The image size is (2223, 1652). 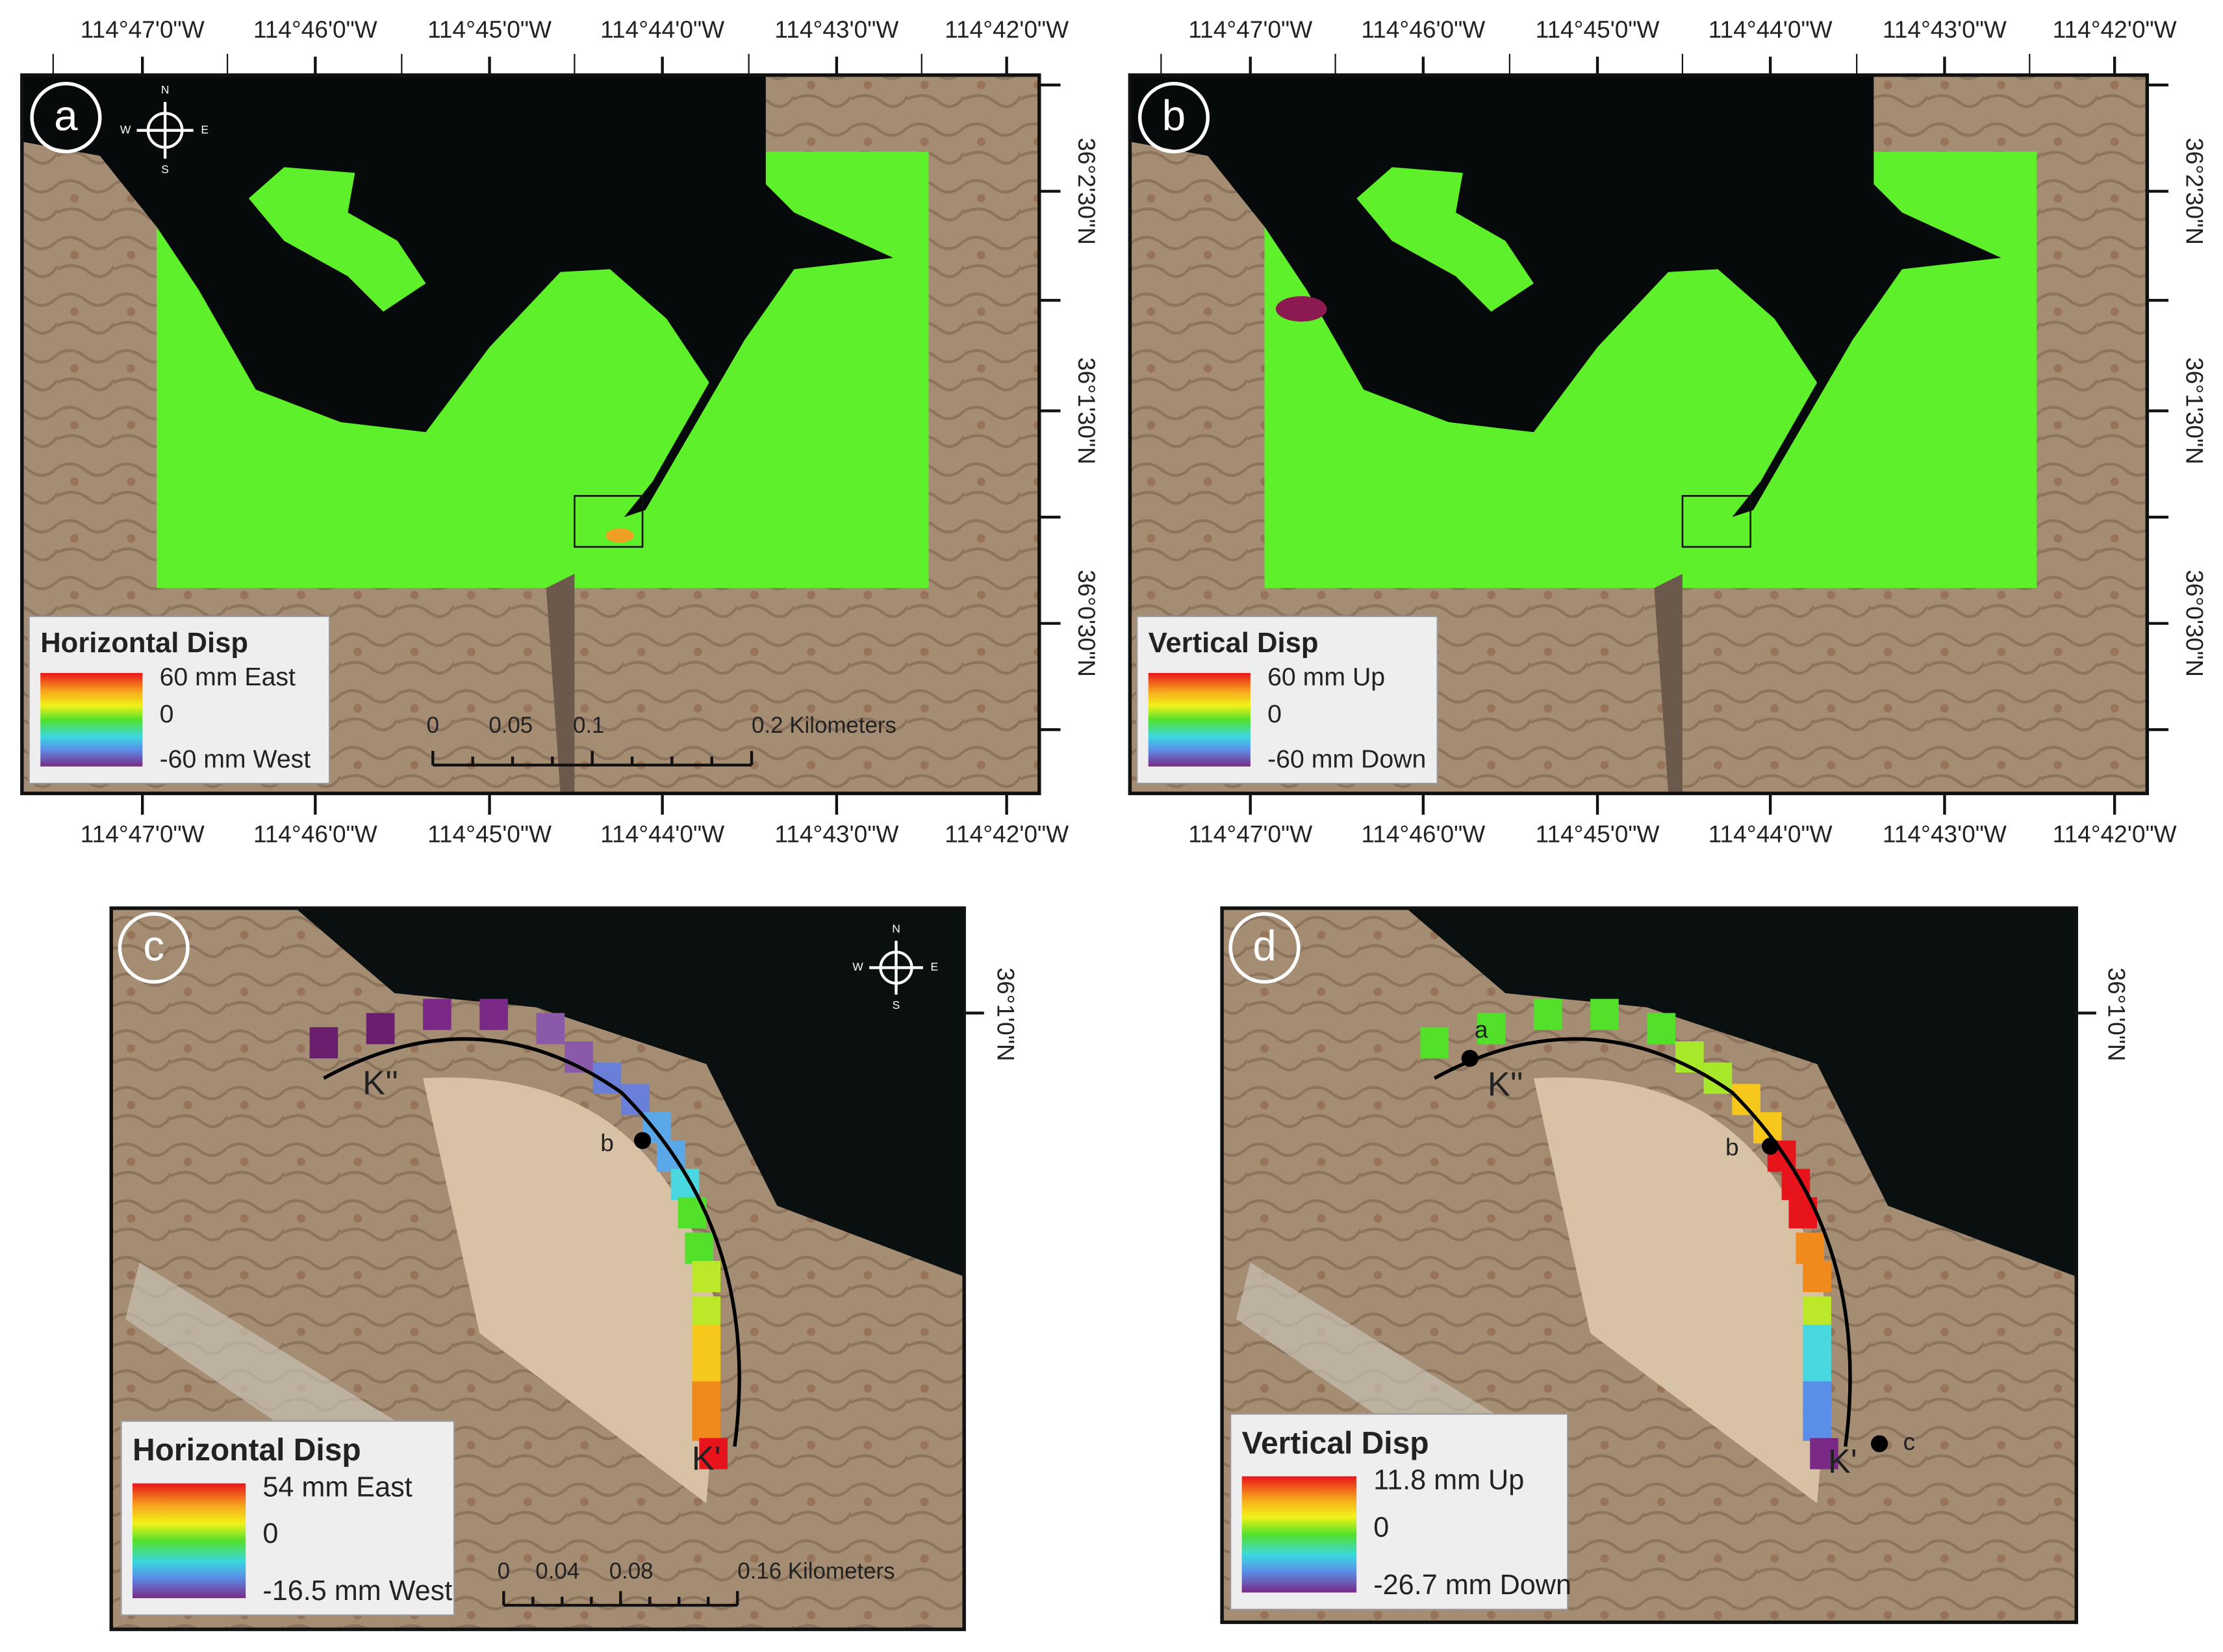 What do you see at coordinates (357, 1591) in the screenshot?
I see `legend-label: -16.5 mm West` at bounding box center [357, 1591].